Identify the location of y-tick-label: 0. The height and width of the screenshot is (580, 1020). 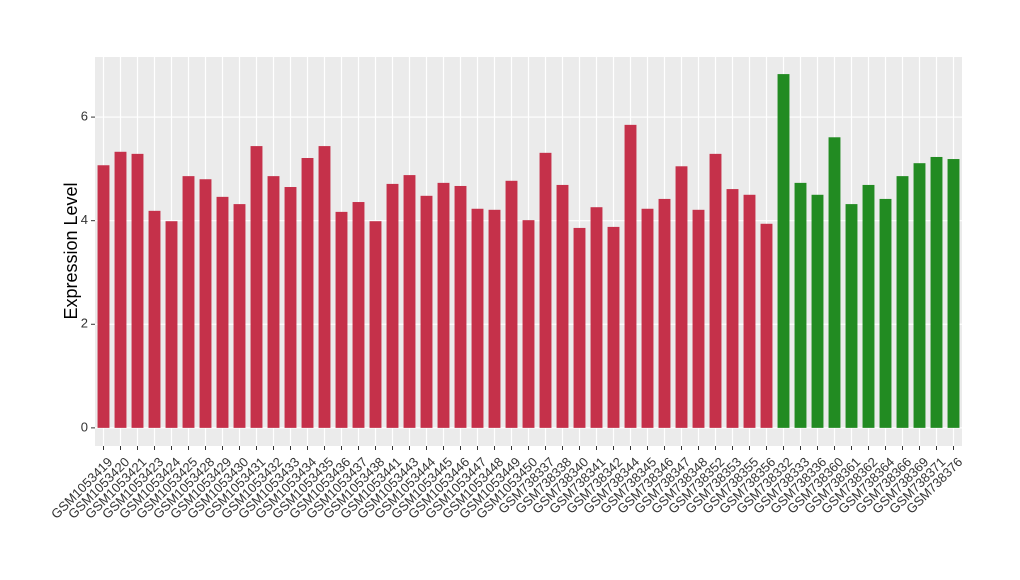
(84, 426).